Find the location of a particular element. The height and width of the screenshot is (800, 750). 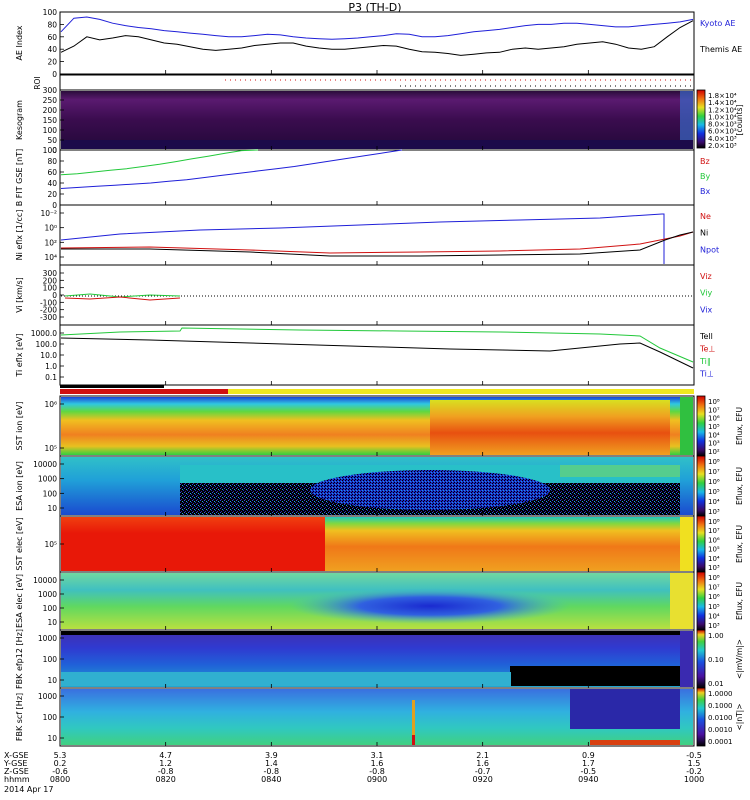

sst-elec-edge is located at coordinates (686, 544).